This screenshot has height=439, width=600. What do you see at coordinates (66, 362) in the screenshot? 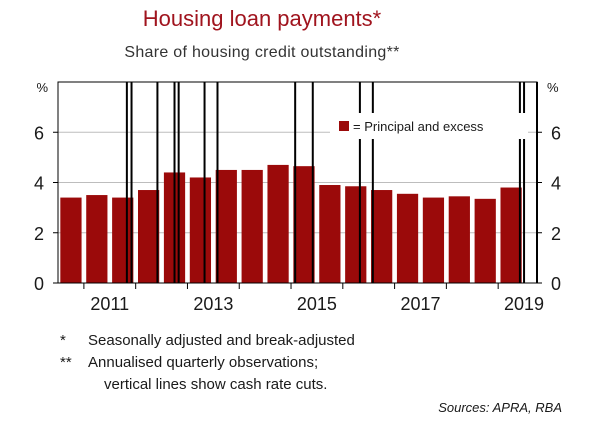
I see `footnote-mark: **` at bounding box center [66, 362].